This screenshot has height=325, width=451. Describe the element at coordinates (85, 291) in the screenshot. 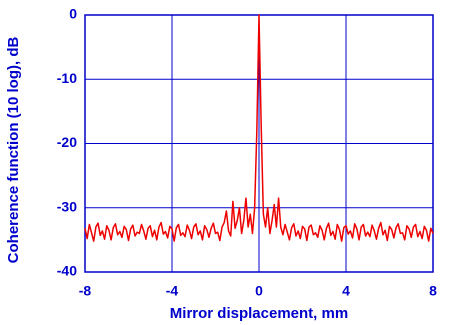

I see `x-tick-label: -8` at that location.